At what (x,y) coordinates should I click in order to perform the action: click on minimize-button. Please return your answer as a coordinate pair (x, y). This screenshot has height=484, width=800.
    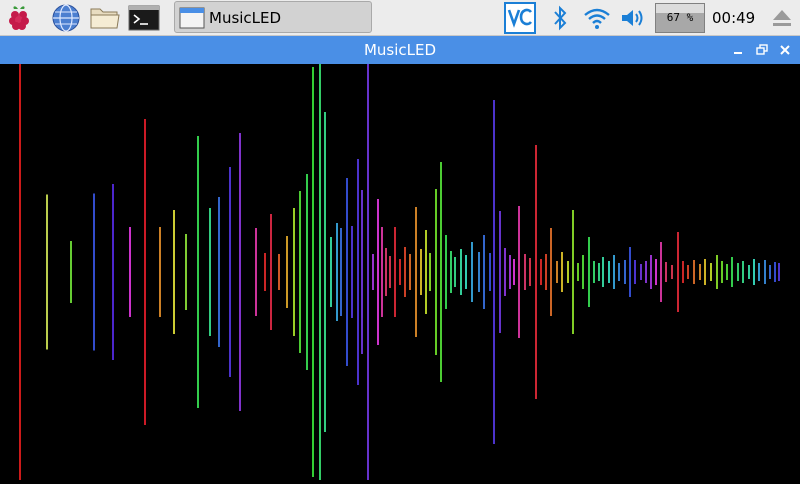
    Looking at the image, I should click on (738, 50).